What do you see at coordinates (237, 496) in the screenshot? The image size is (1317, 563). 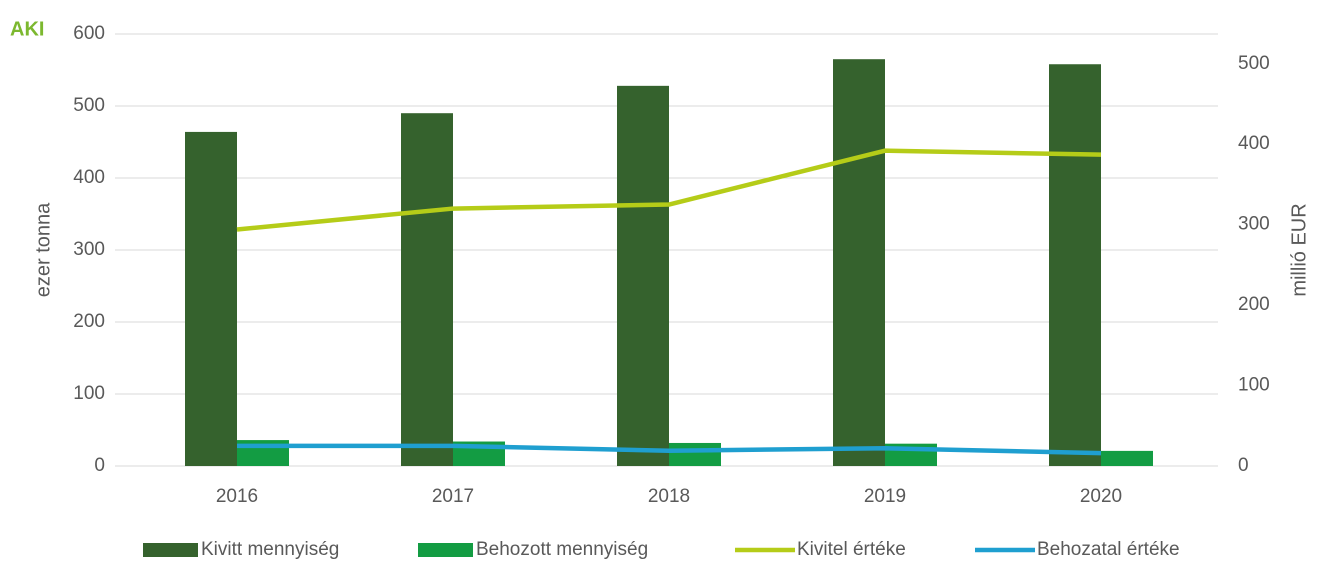 I see `x-tick-label: 2016` at bounding box center [237, 496].